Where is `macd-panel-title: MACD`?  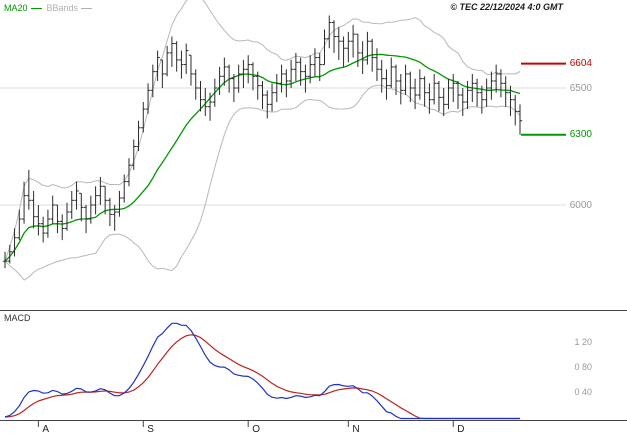 macd-panel-title: MACD is located at coordinates (17, 318).